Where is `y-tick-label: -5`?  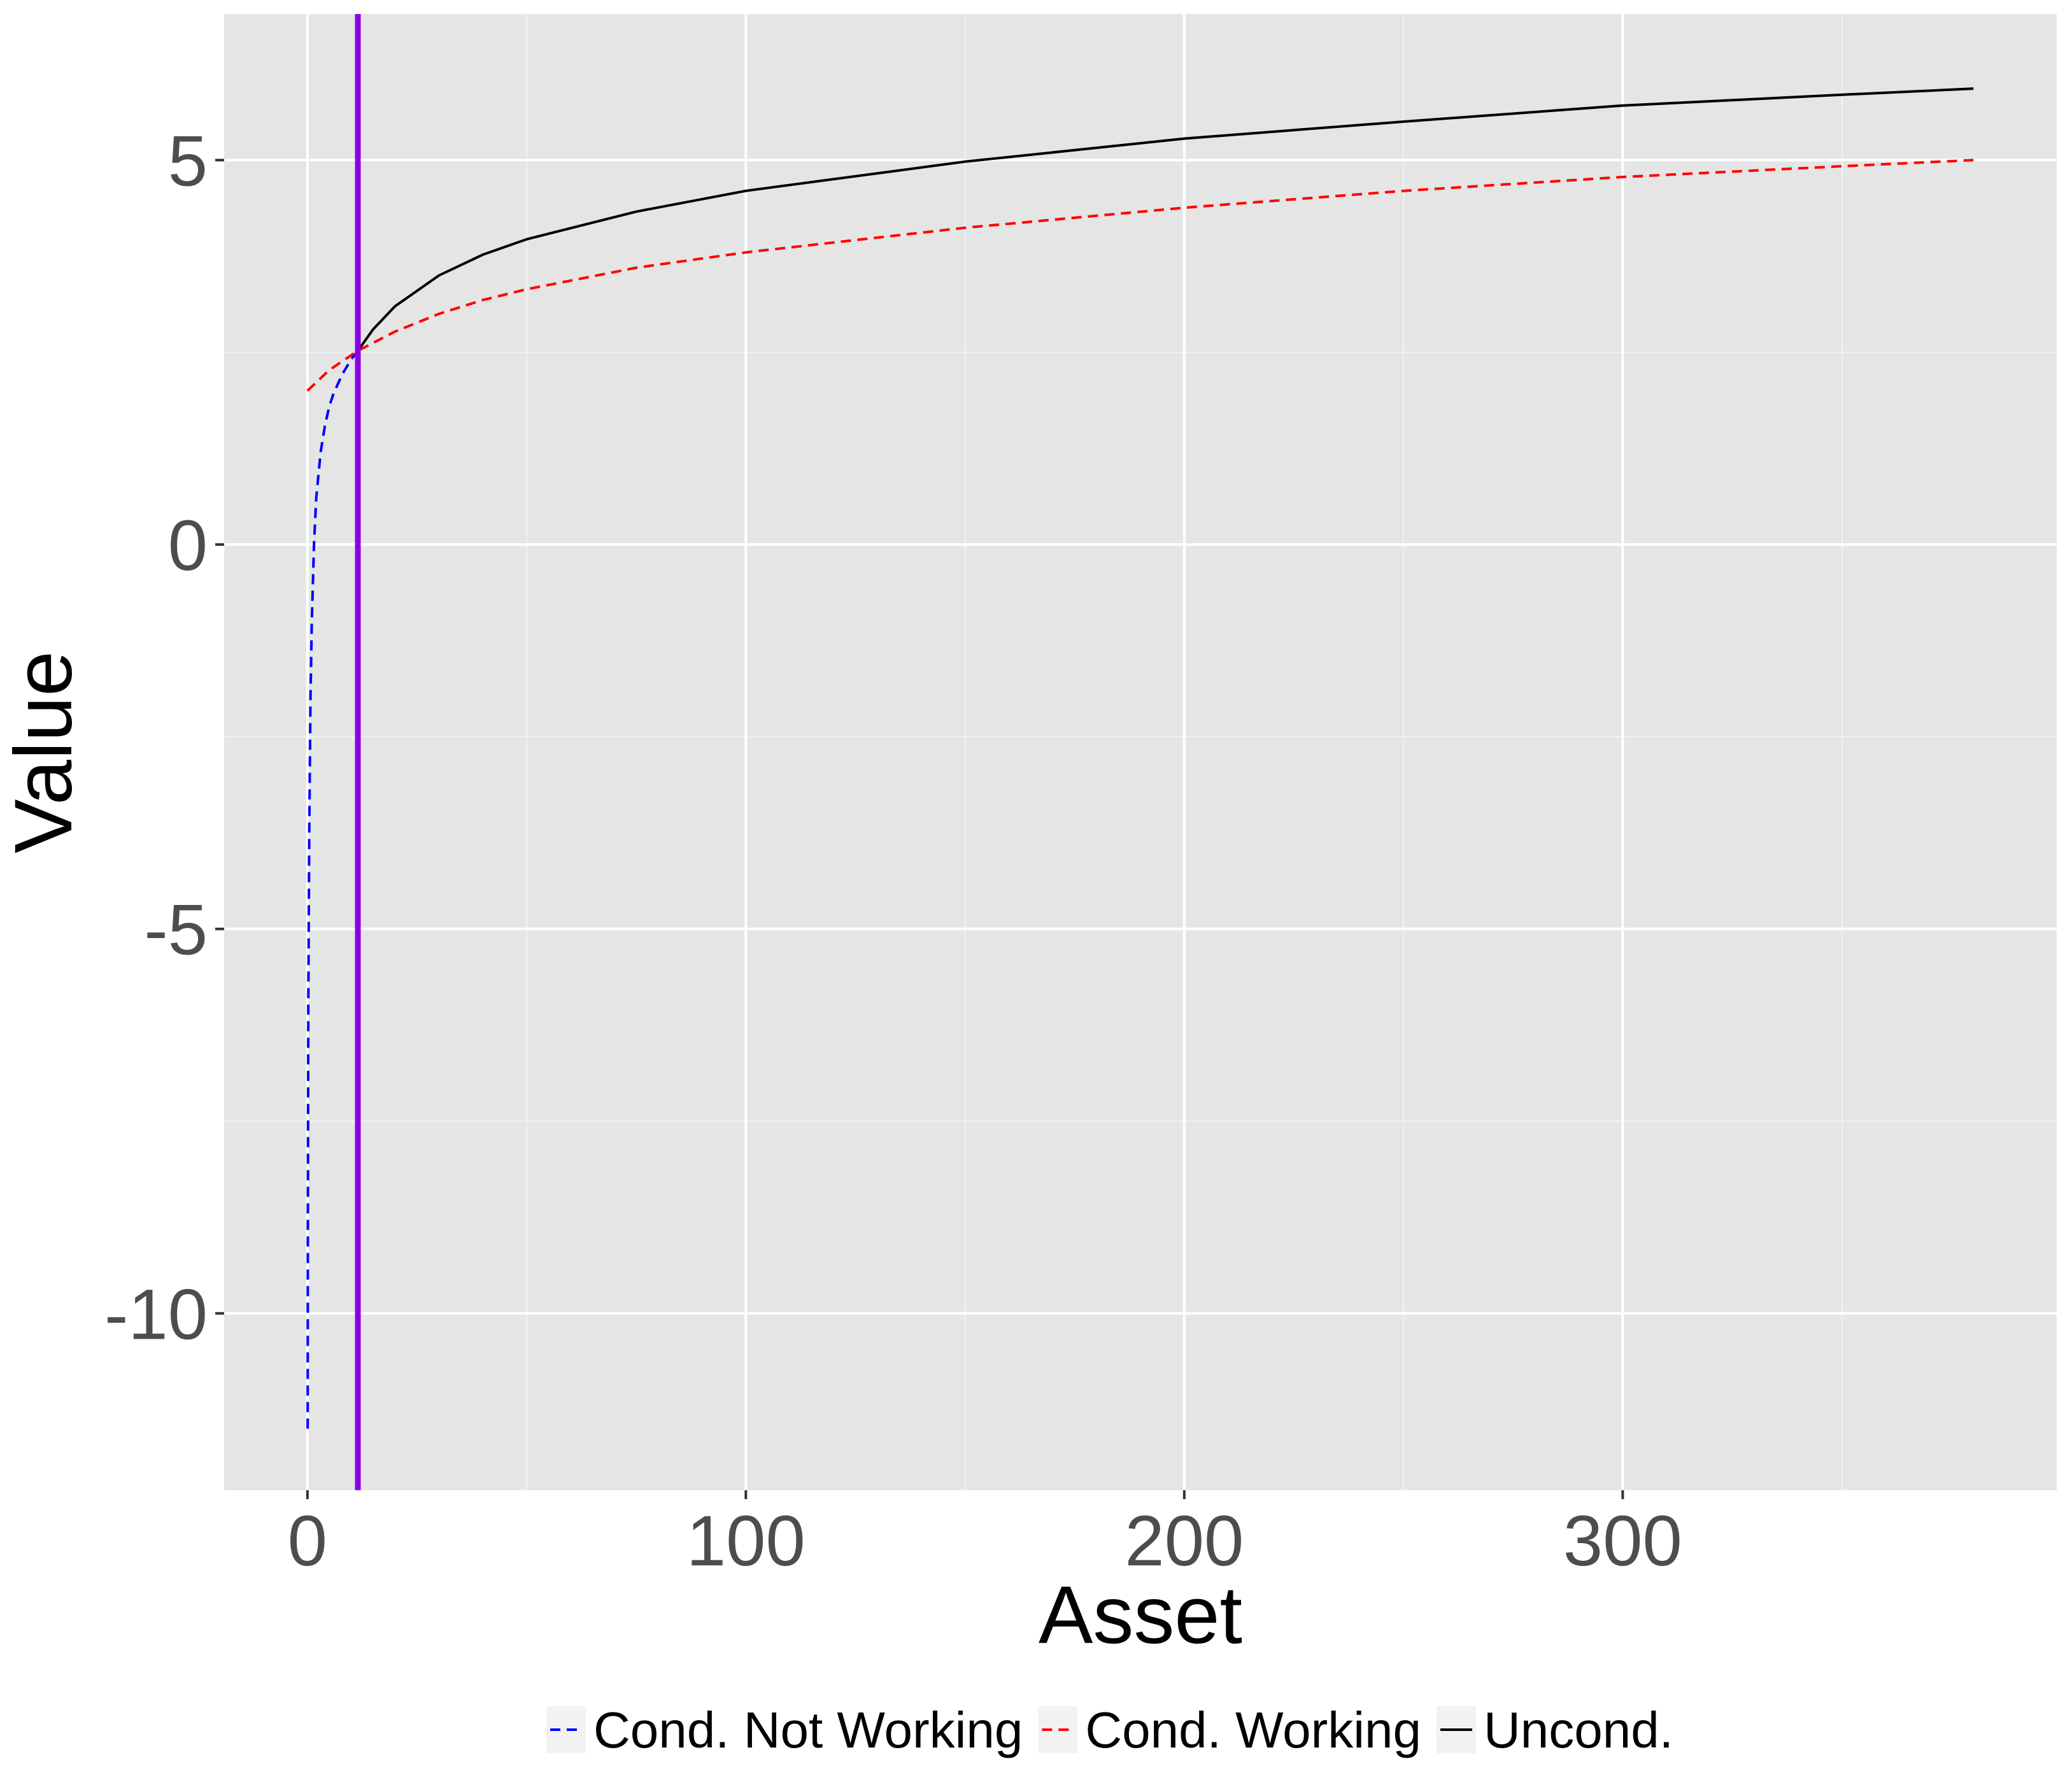 y-tick-label: -5 is located at coordinates (176, 930).